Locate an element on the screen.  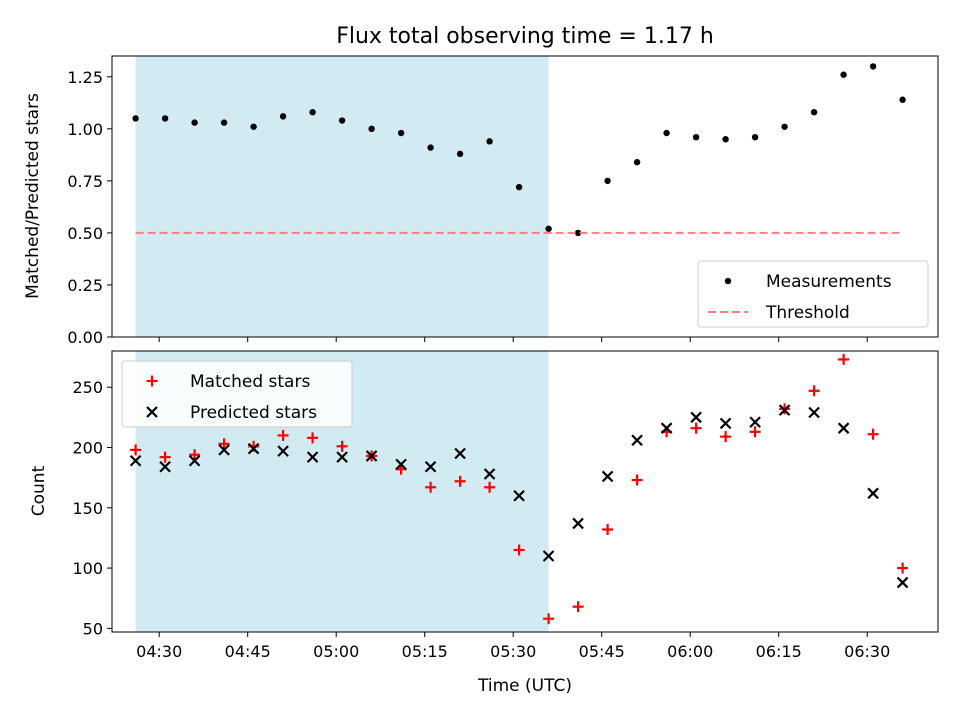
legend-item: Measurements is located at coordinates (808, 282).